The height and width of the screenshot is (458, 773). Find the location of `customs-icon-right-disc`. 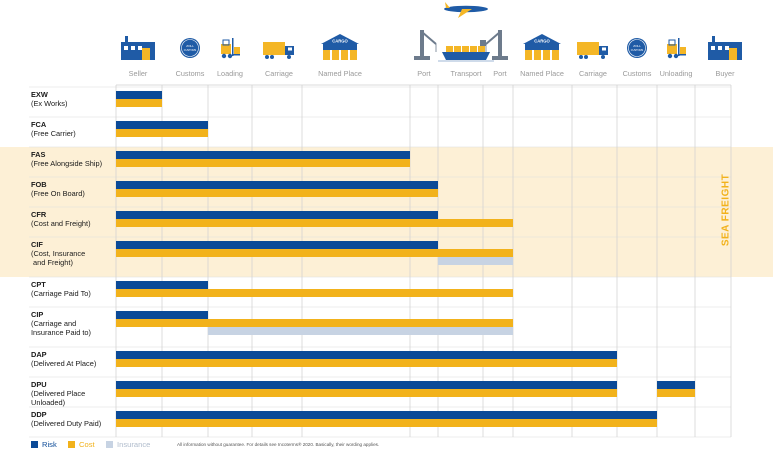

customs-icon-right-disc is located at coordinates (637, 48).